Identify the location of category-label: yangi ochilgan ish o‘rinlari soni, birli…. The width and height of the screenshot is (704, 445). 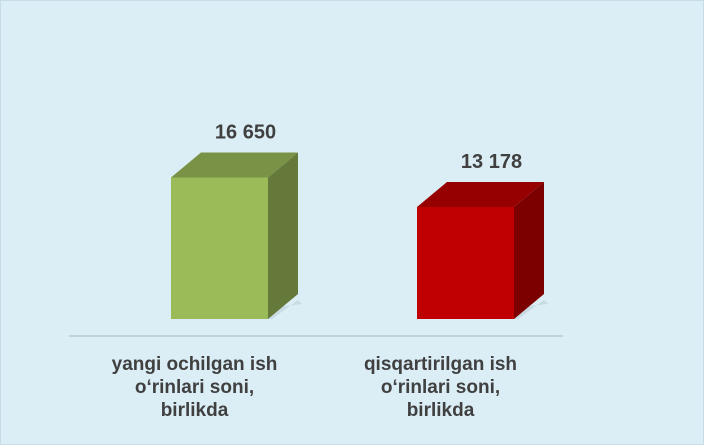
(194, 387).